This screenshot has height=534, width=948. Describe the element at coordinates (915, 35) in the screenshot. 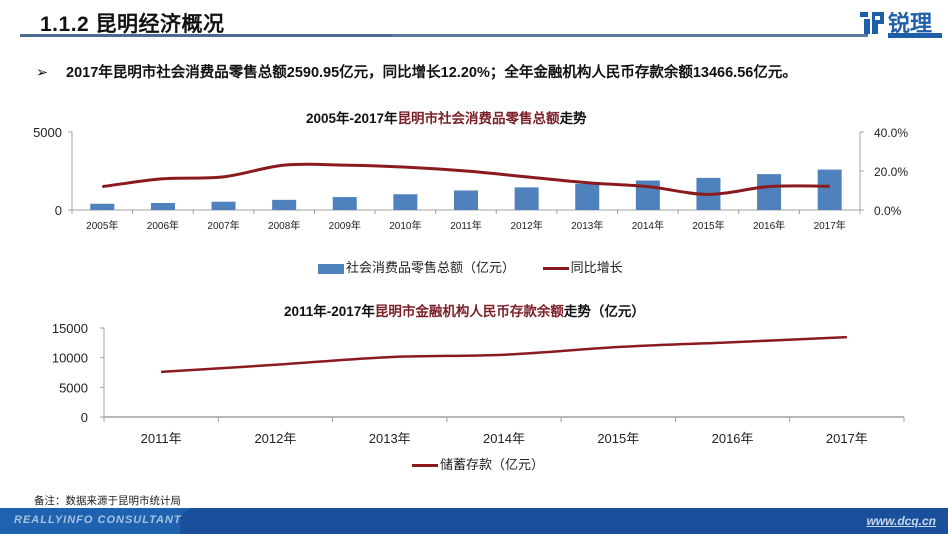

I see `logo-underline` at that location.